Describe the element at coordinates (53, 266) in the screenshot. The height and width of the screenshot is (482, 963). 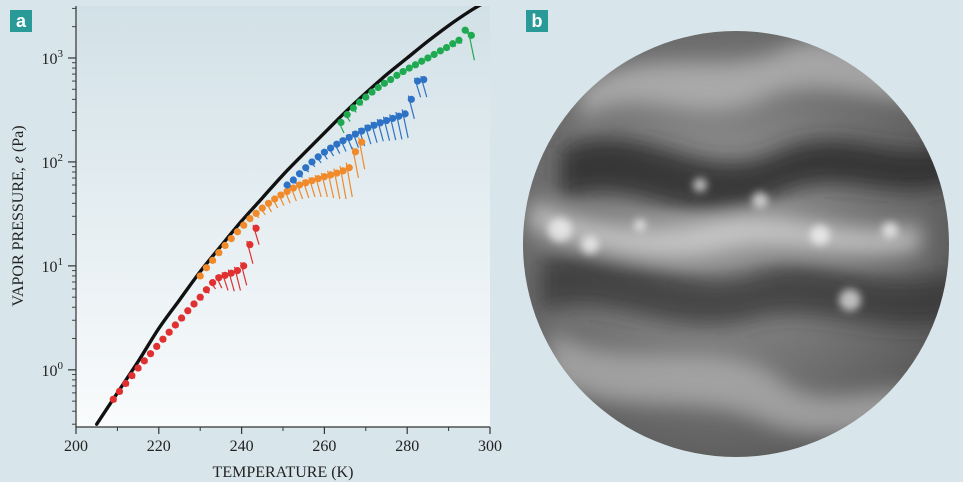
I see `y-tick-label-1: 10¹` at that location.